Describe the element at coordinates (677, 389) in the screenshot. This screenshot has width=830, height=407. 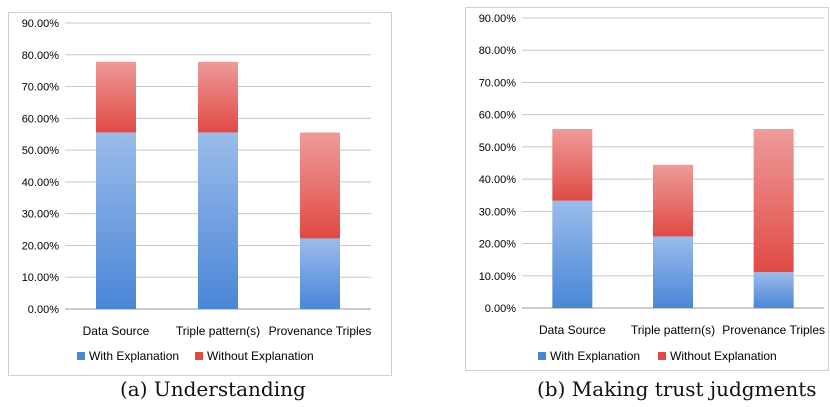
I see `caption-trust-judgments: (b) Making trust judgments` at that location.